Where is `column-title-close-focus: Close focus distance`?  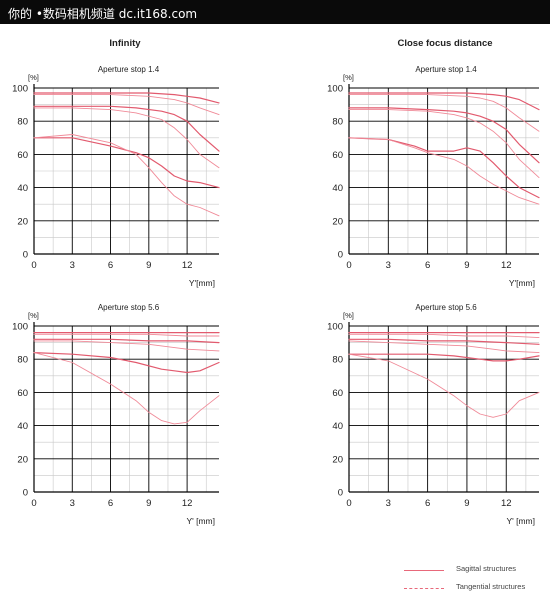 column-title-close-focus: Close focus distance is located at coordinates (445, 43).